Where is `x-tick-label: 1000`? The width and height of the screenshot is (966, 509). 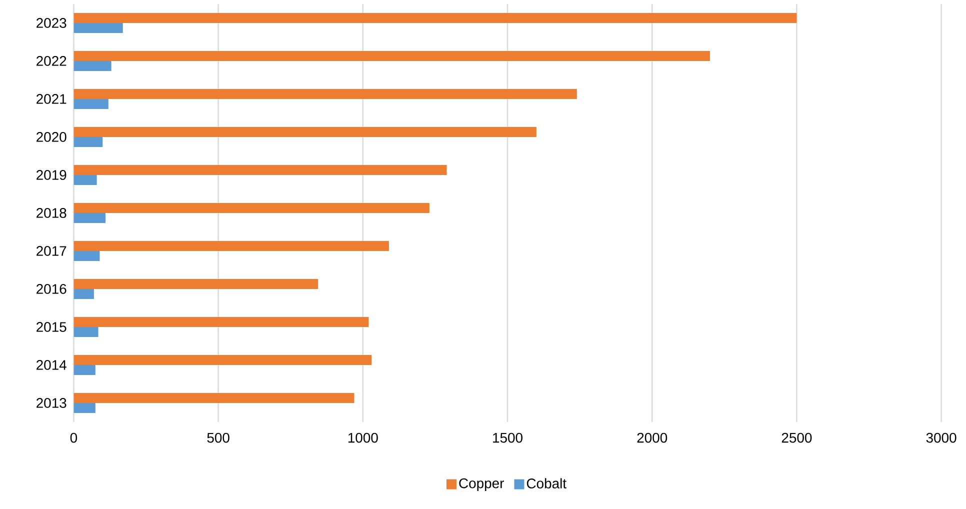 x-tick-label: 1000 is located at coordinates (363, 437).